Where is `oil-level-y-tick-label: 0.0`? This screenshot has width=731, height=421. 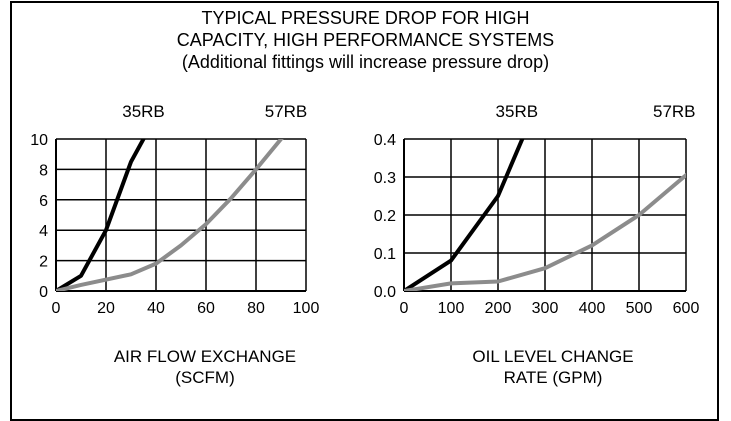
oil-level-y-tick-label: 0.0 is located at coordinates (385, 292).